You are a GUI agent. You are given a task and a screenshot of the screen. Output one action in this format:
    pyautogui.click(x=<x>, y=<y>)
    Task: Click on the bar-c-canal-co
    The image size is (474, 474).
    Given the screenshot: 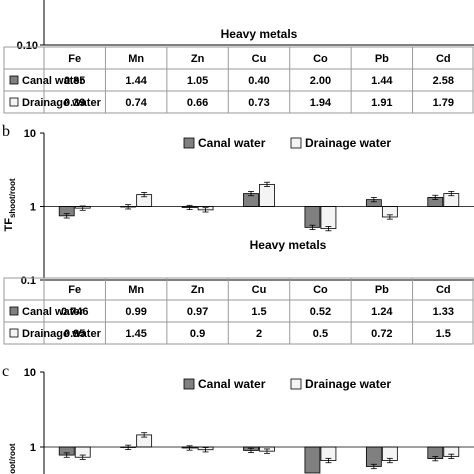 What is the action you would take?
    pyautogui.click(x=312, y=460)
    